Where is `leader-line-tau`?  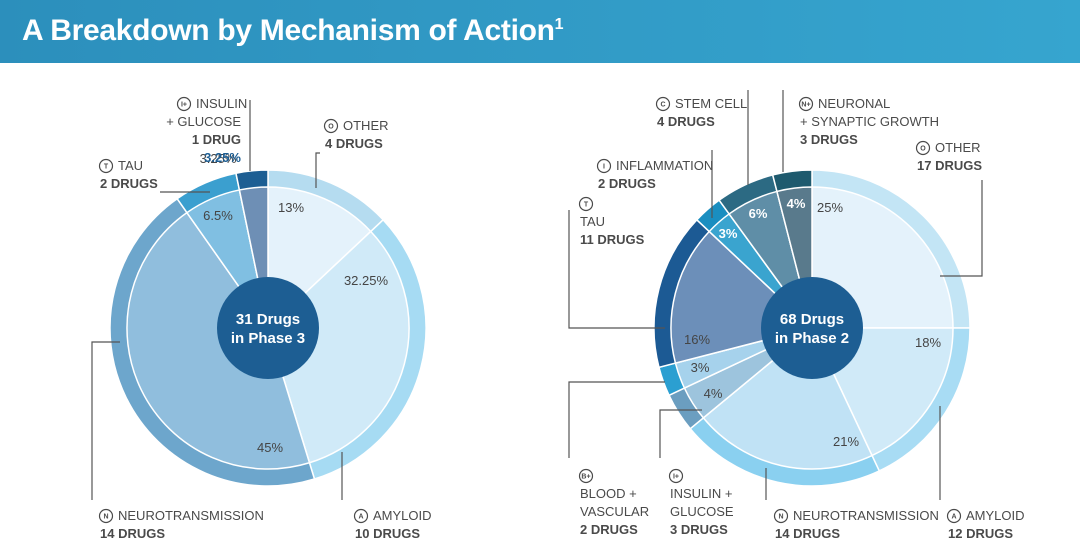
leader-line-tau is located at coordinates (616, 269).